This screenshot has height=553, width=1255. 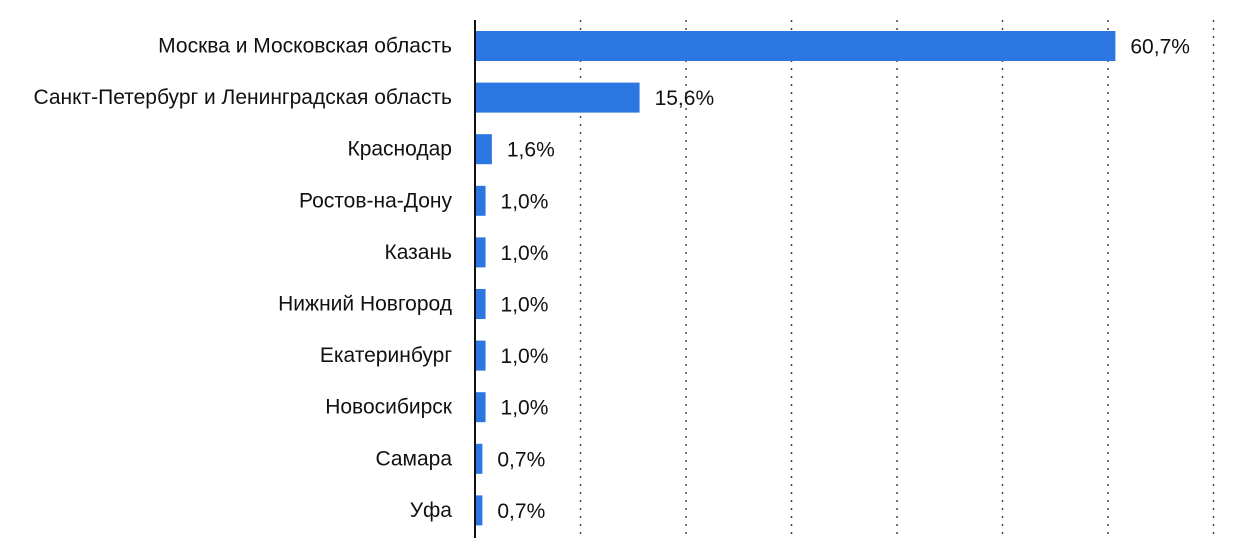 What do you see at coordinates (418, 252) in the screenshot?
I see `category-label: Казань` at bounding box center [418, 252].